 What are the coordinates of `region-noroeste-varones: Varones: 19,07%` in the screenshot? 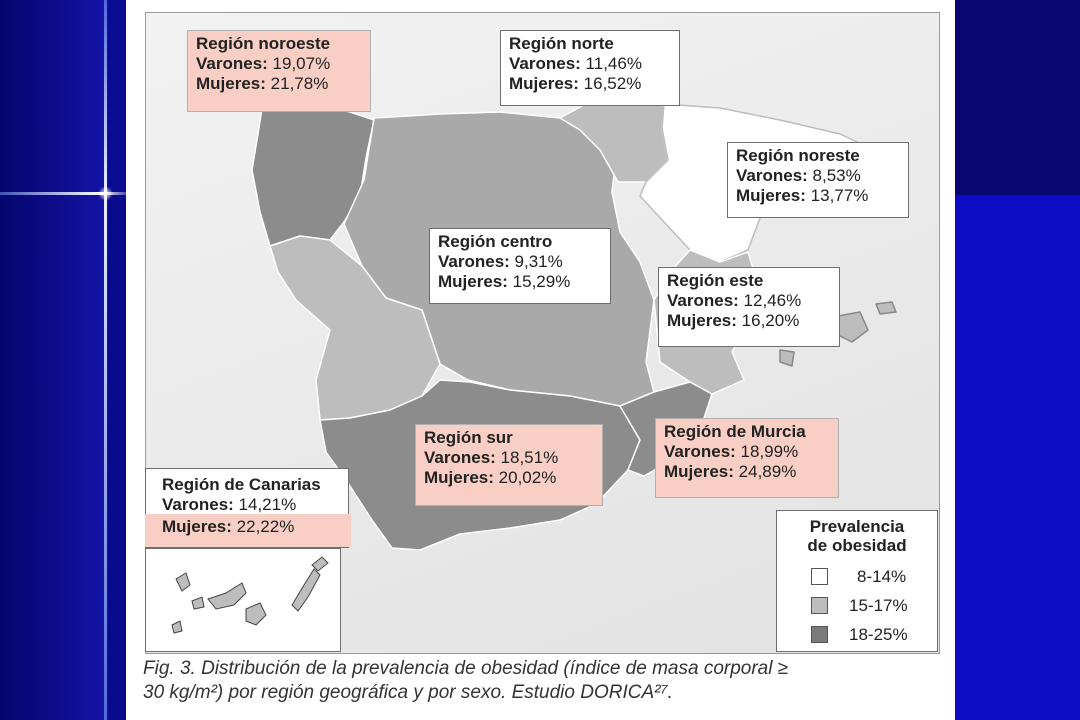 It's located at (263, 63).